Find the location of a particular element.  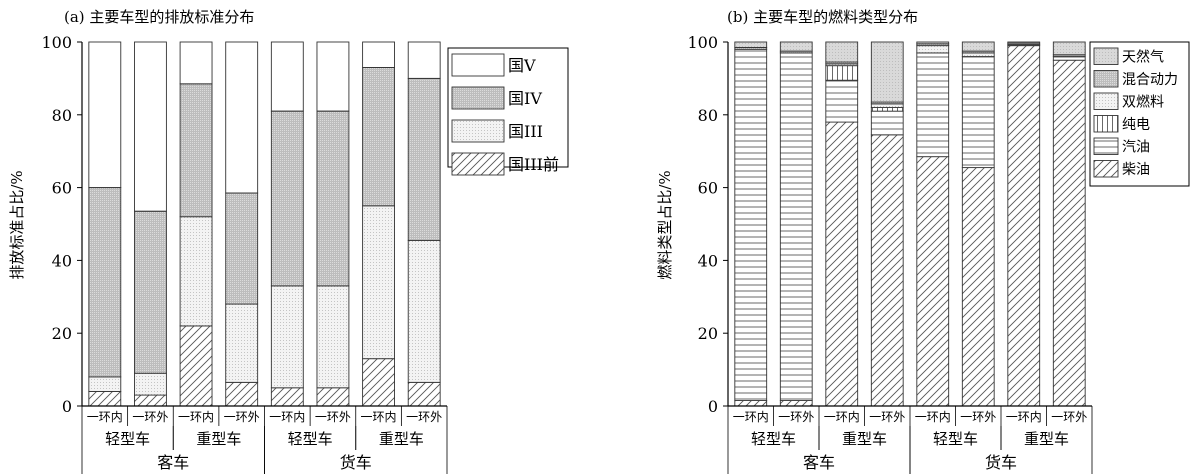

y-tick-label: 0 is located at coordinates (67, 406).